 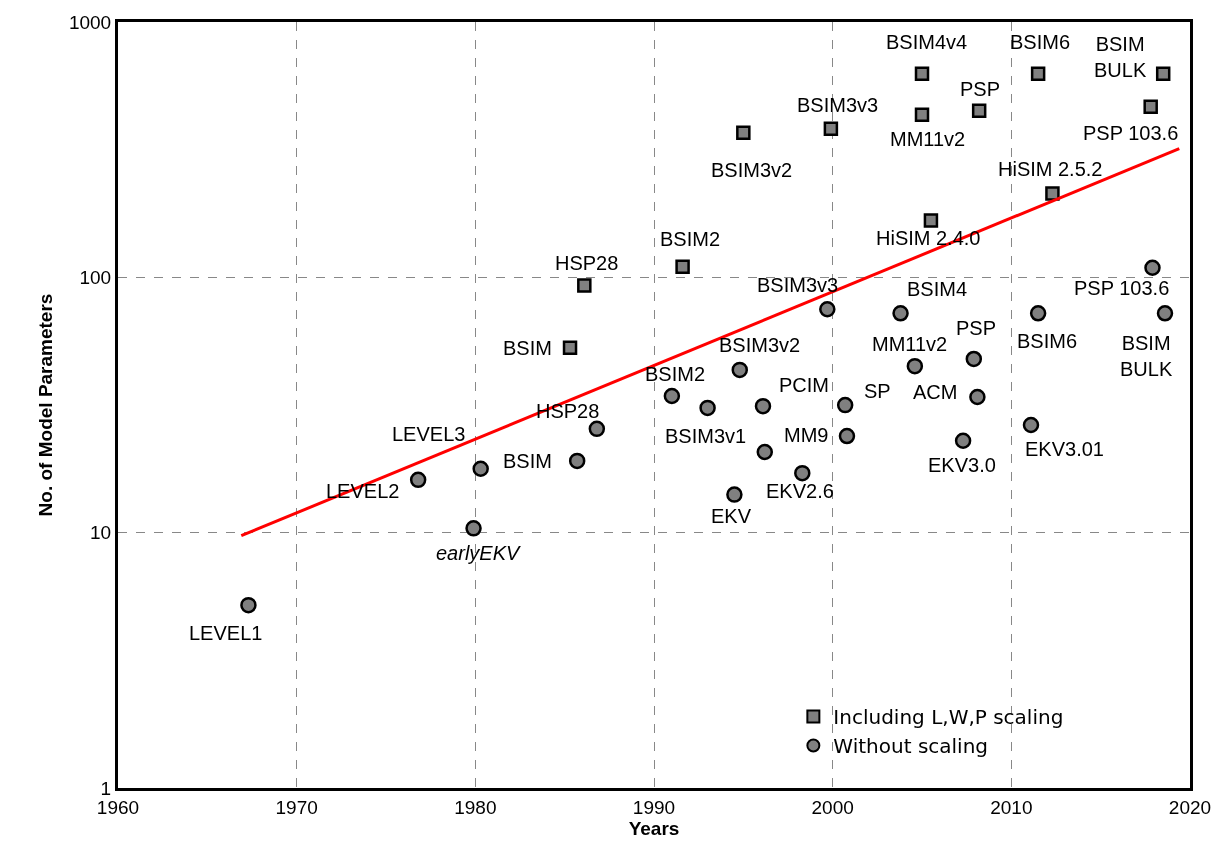 I want to click on annotation: EKV3.01, so click(x=1064, y=449).